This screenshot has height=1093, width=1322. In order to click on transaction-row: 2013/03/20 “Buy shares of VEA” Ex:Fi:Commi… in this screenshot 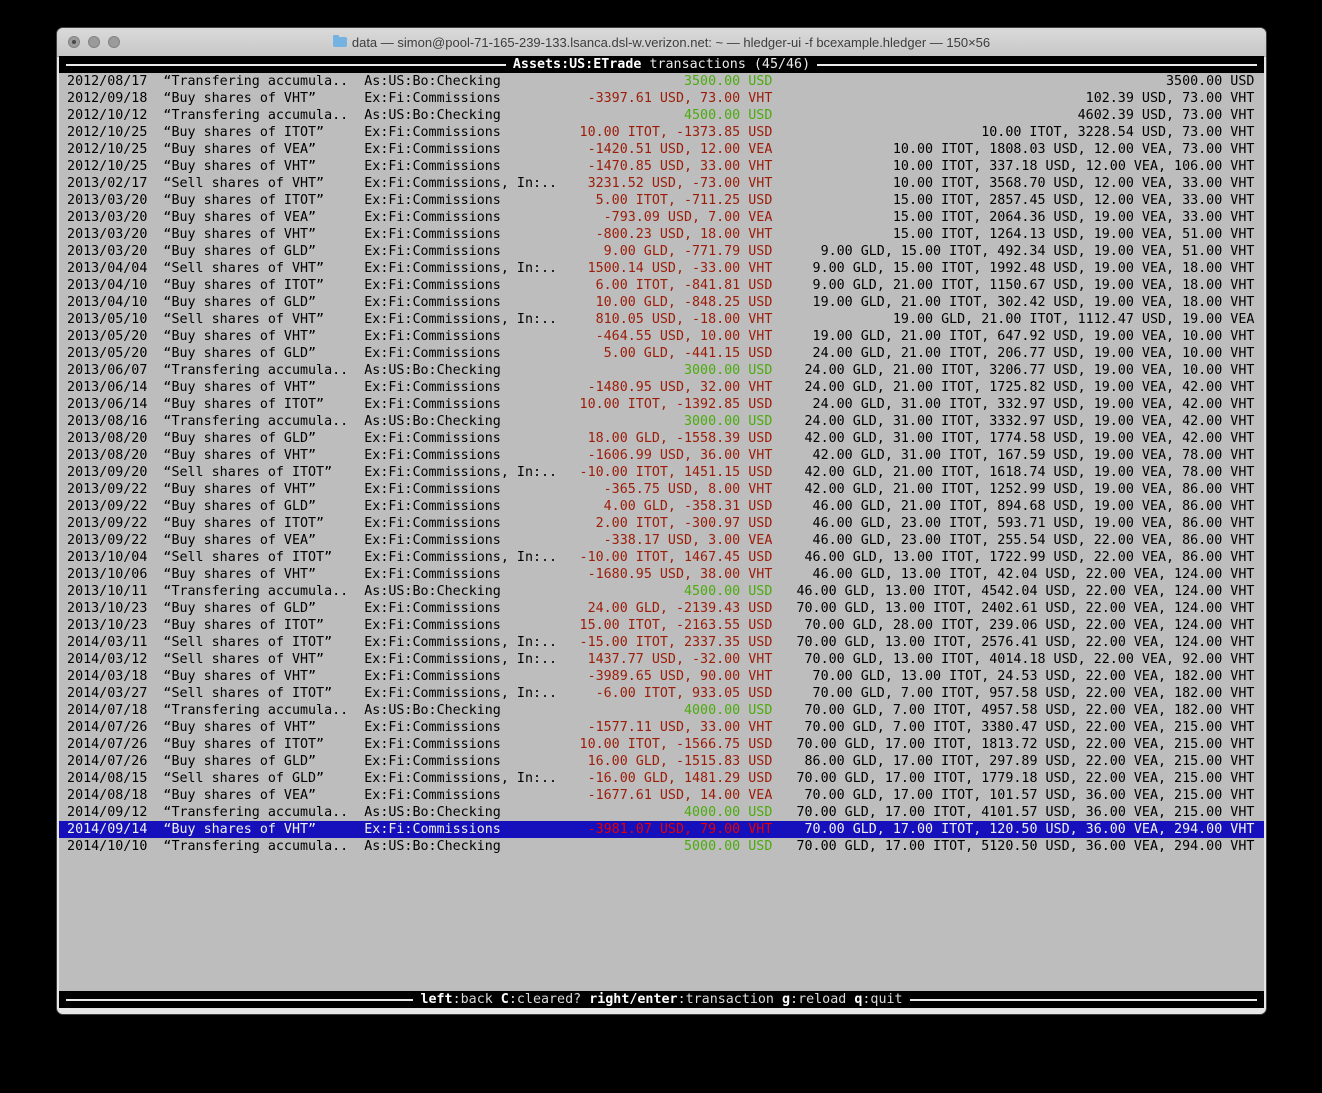, I will do `click(661, 217)`.